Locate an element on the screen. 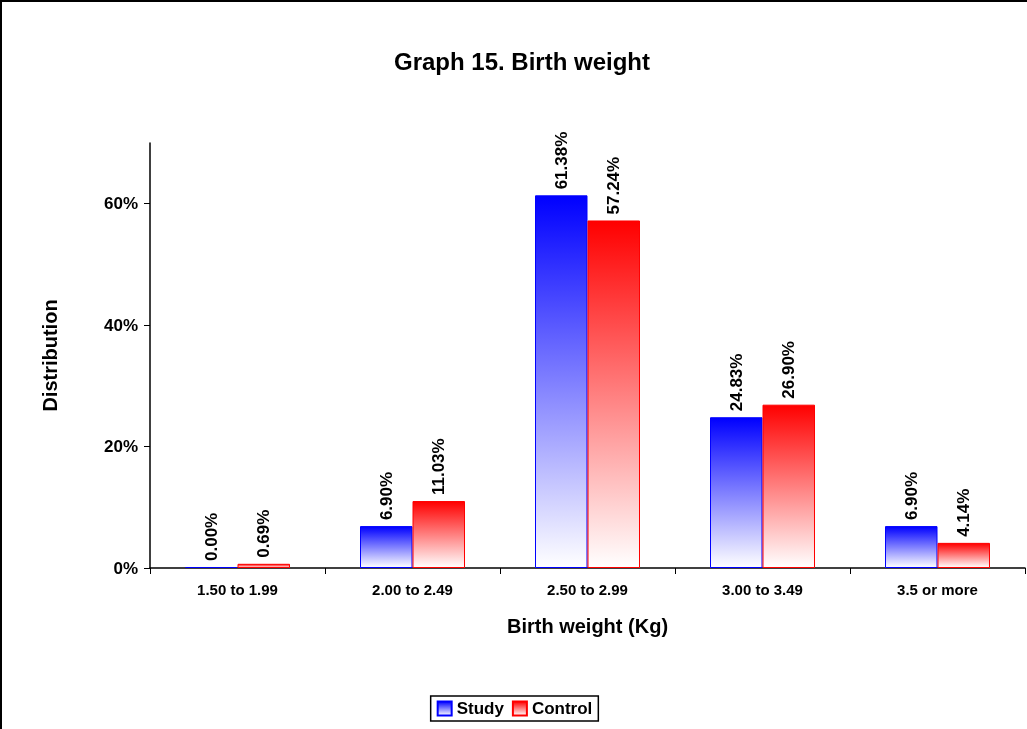  data-label: 4.14% is located at coordinates (964, 512).